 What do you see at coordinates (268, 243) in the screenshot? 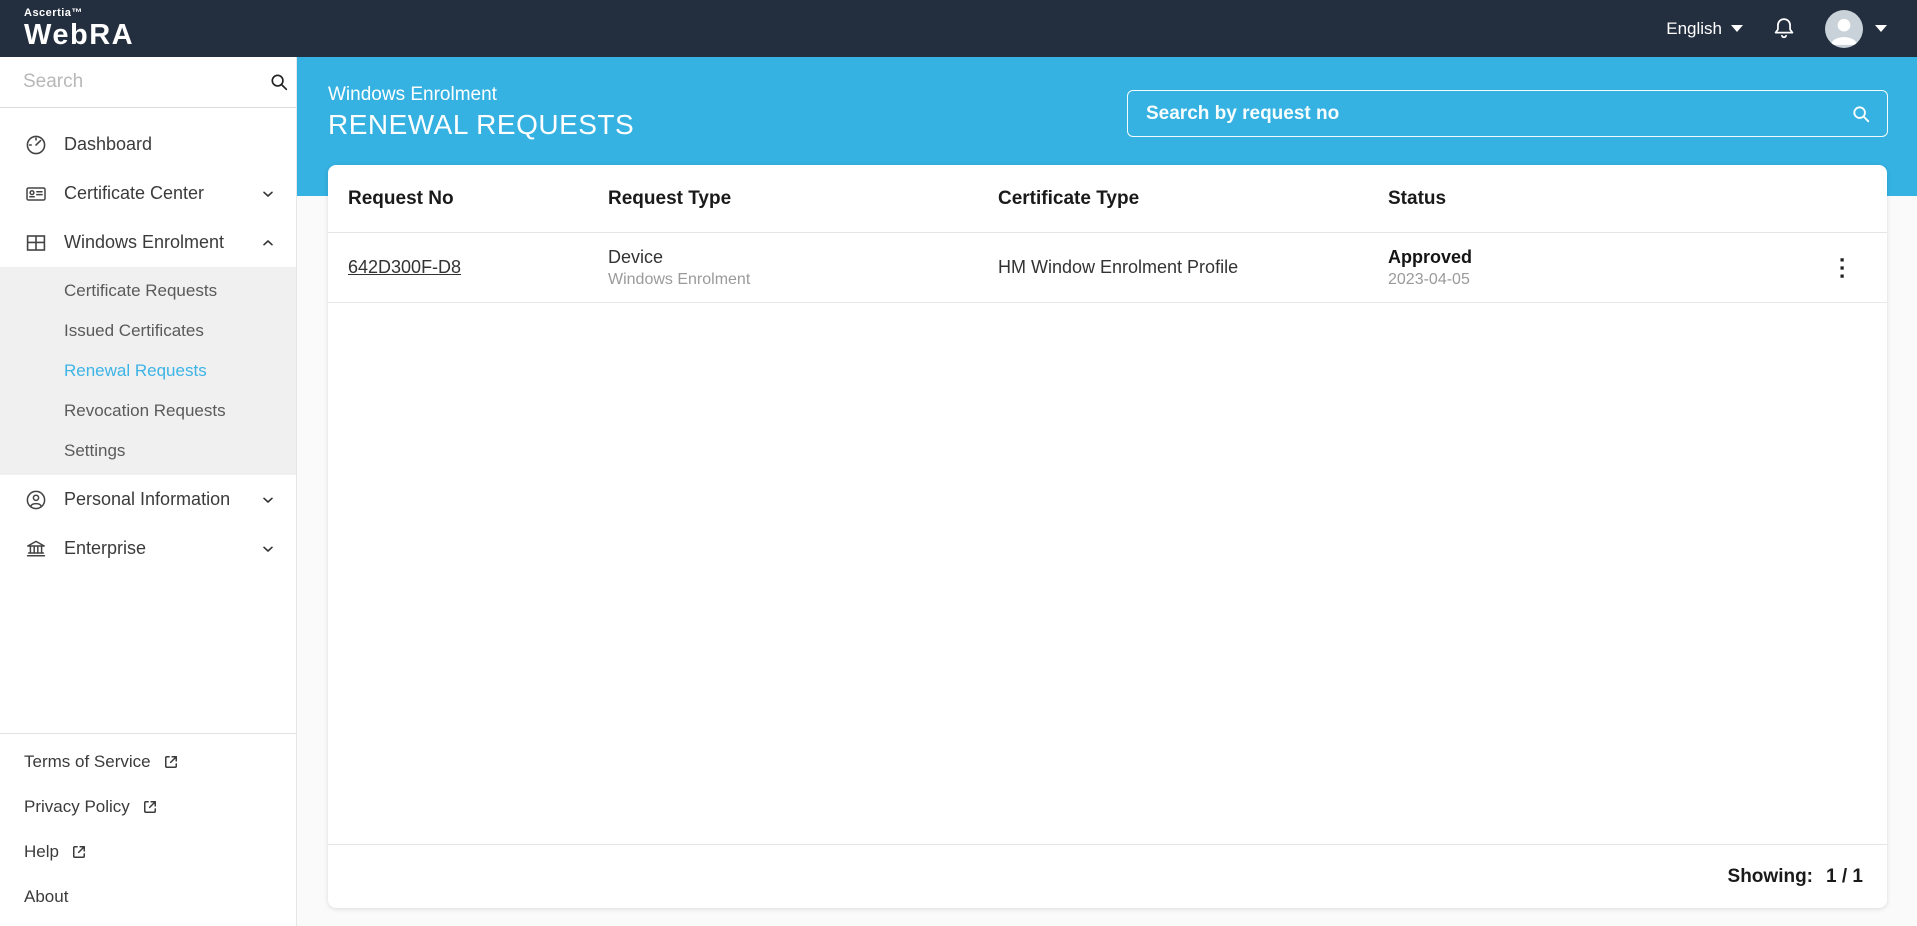
I see `chevron-up-icon` at bounding box center [268, 243].